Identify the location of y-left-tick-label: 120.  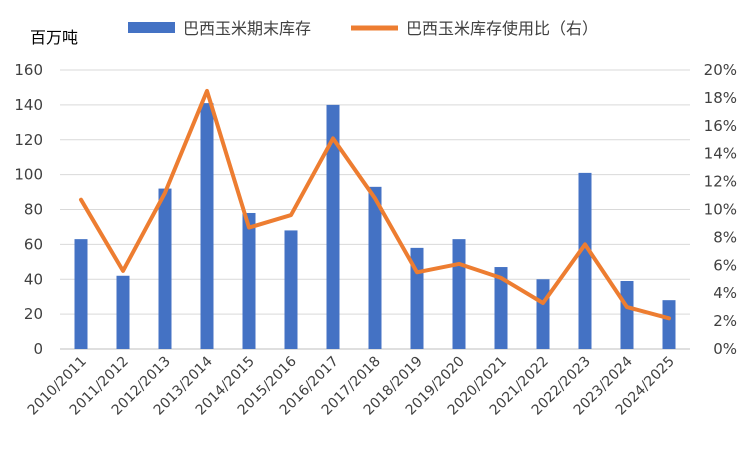
(28, 140).